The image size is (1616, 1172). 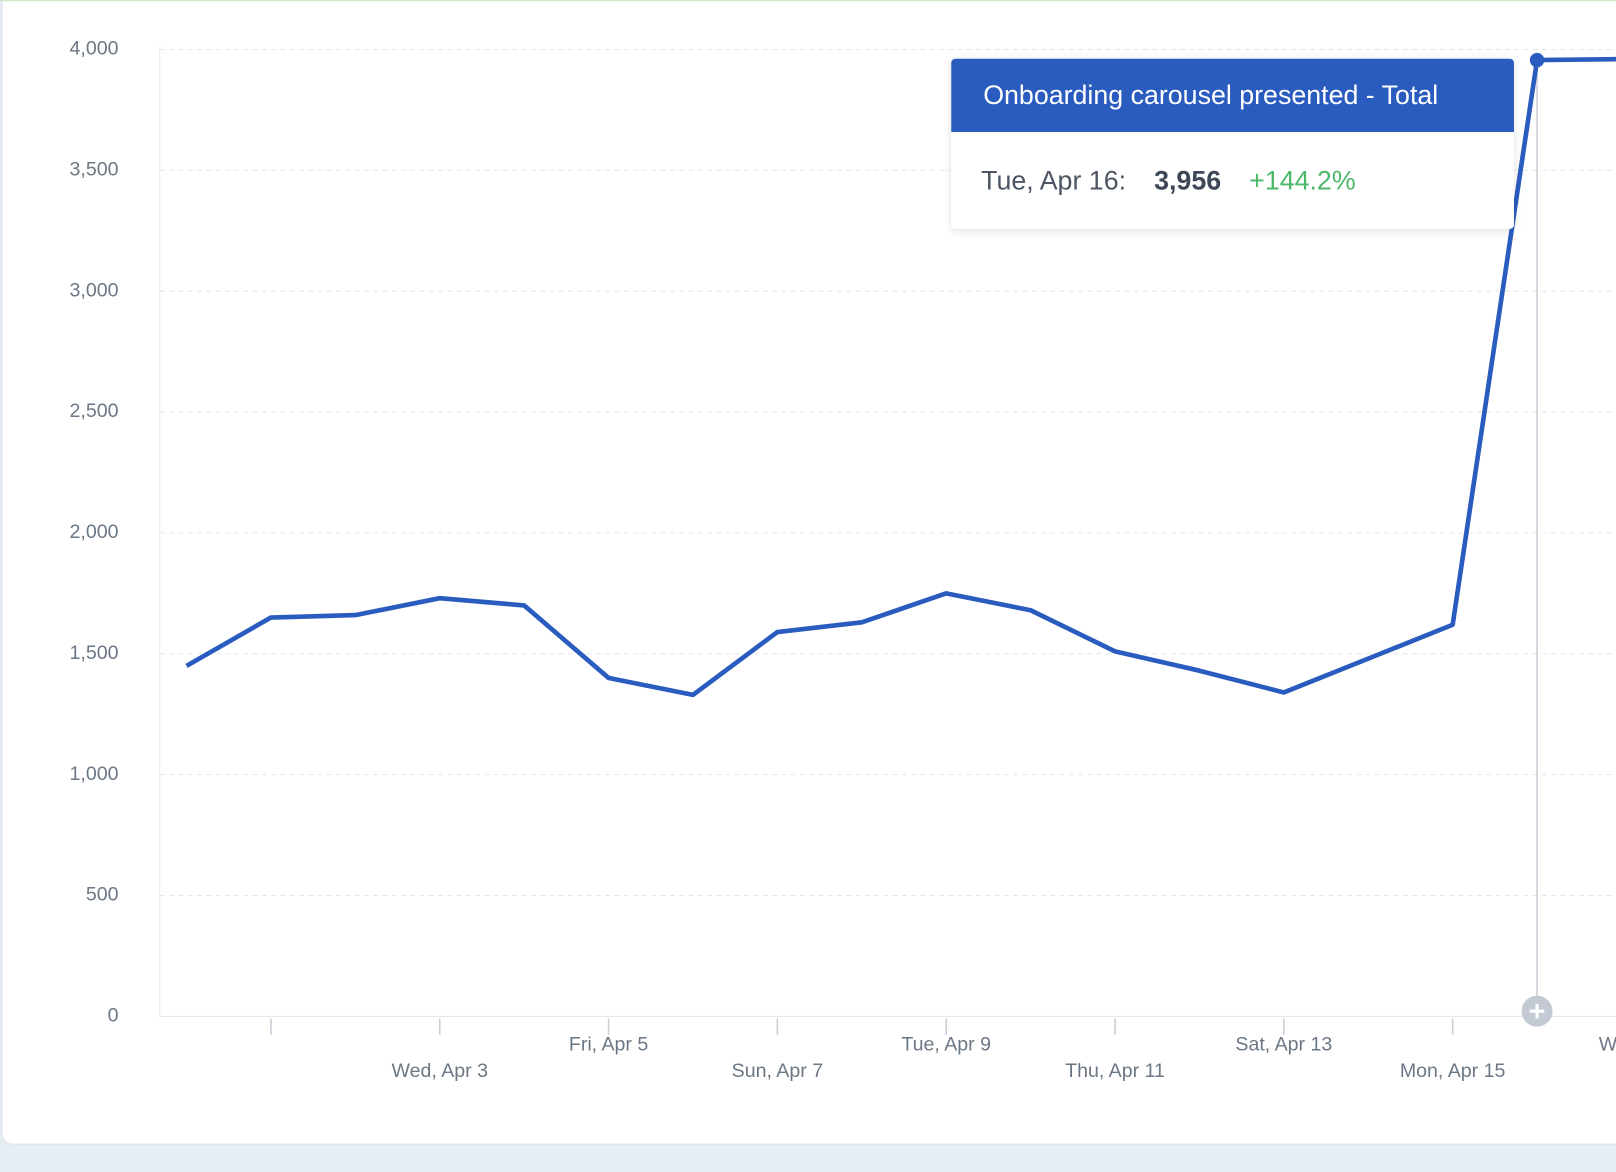 What do you see at coordinates (946, 1044) in the screenshot?
I see `x-tick-label: Tue, Apr 9` at bounding box center [946, 1044].